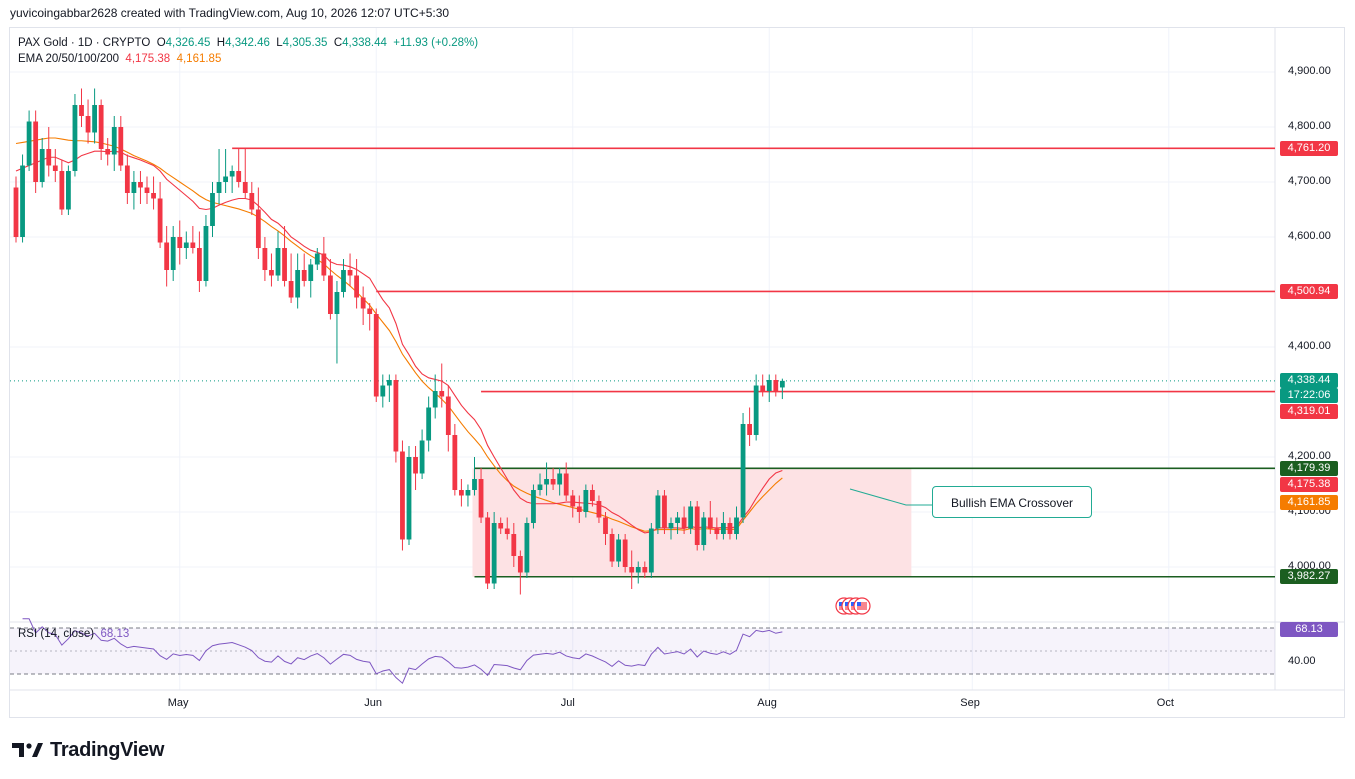 The height and width of the screenshot is (779, 1355). Describe the element at coordinates (970, 703) in the screenshot. I see `time-axis-tick: Sep` at that location.